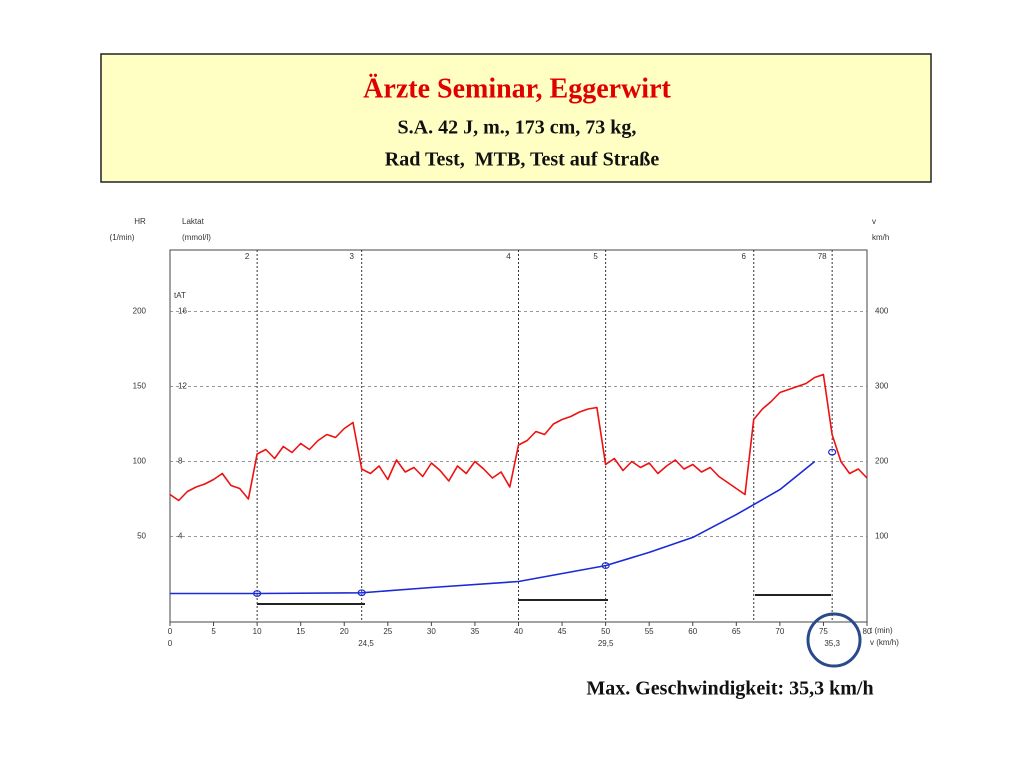  I want to click on x-tick-label: 55, so click(649, 631).